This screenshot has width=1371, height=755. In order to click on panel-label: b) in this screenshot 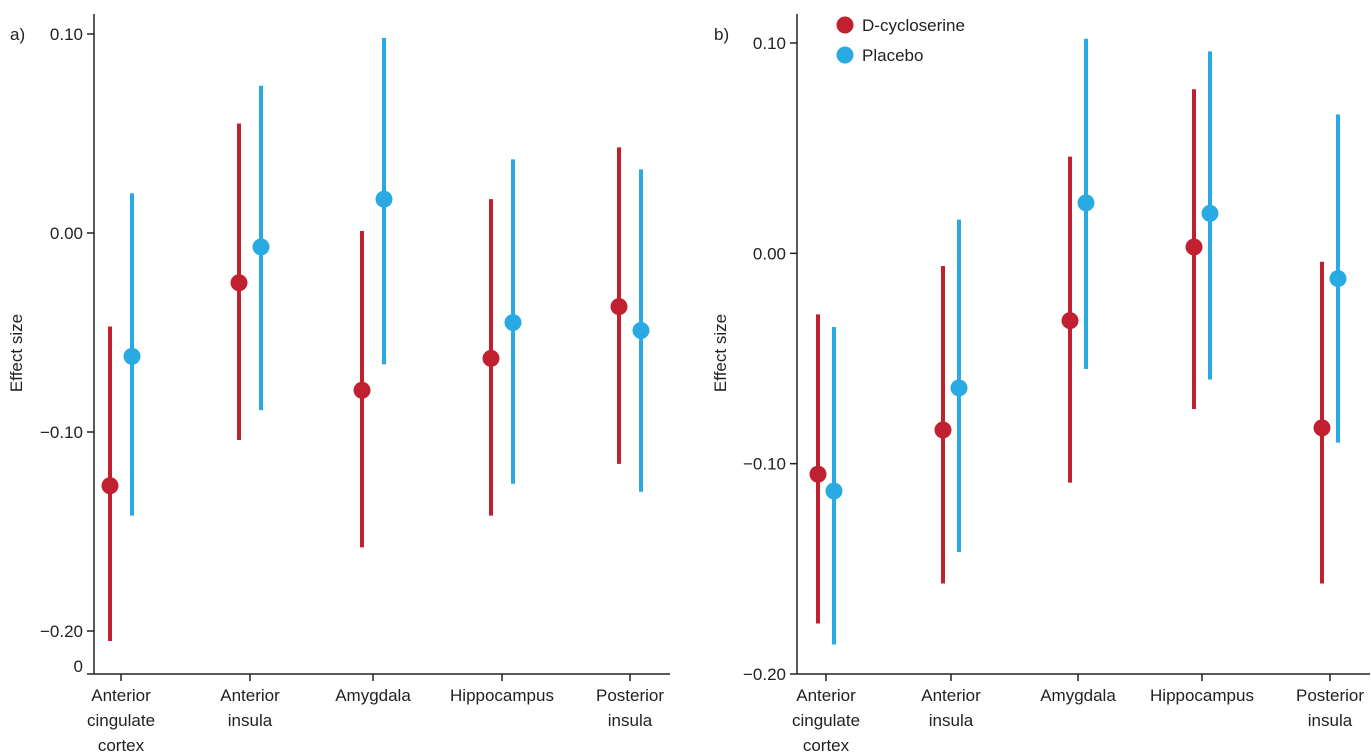, I will do `click(721, 34)`.